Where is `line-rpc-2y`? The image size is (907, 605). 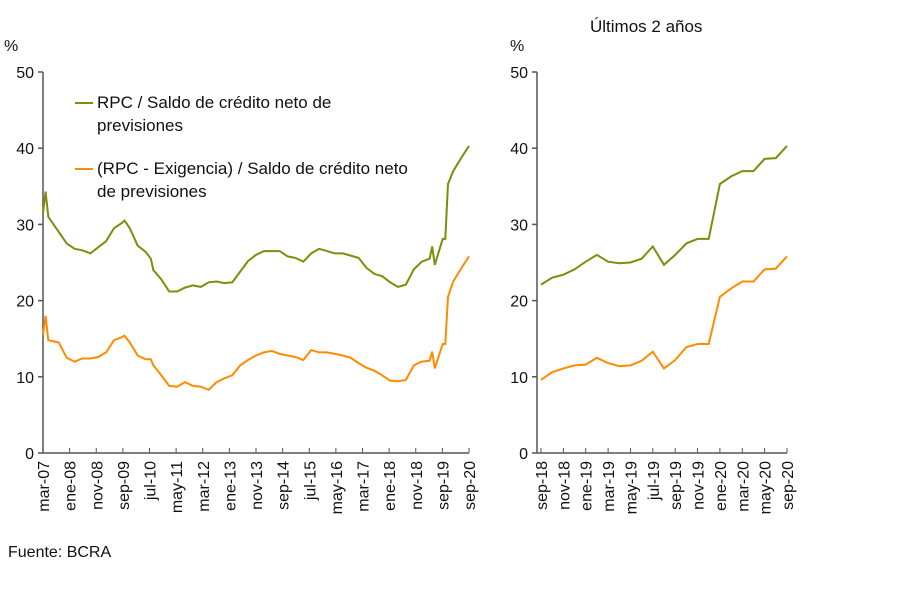 line-rpc-2y is located at coordinates (664, 215).